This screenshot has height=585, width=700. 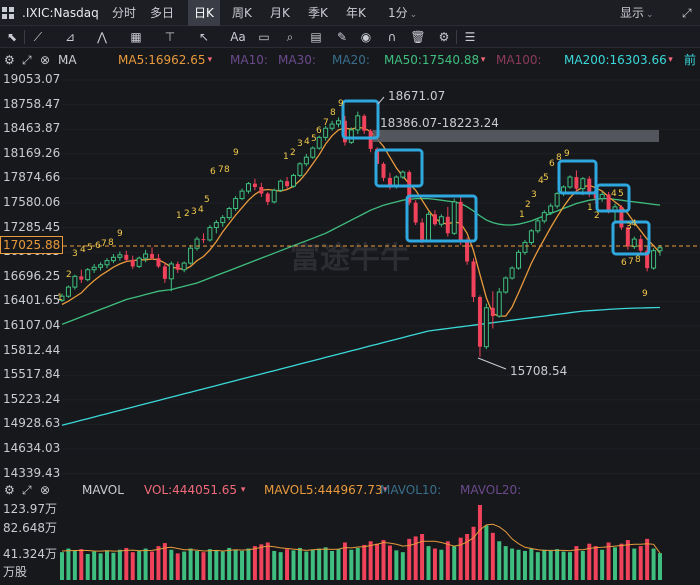 I want to click on svg-text: 4, so click(x=634, y=224).